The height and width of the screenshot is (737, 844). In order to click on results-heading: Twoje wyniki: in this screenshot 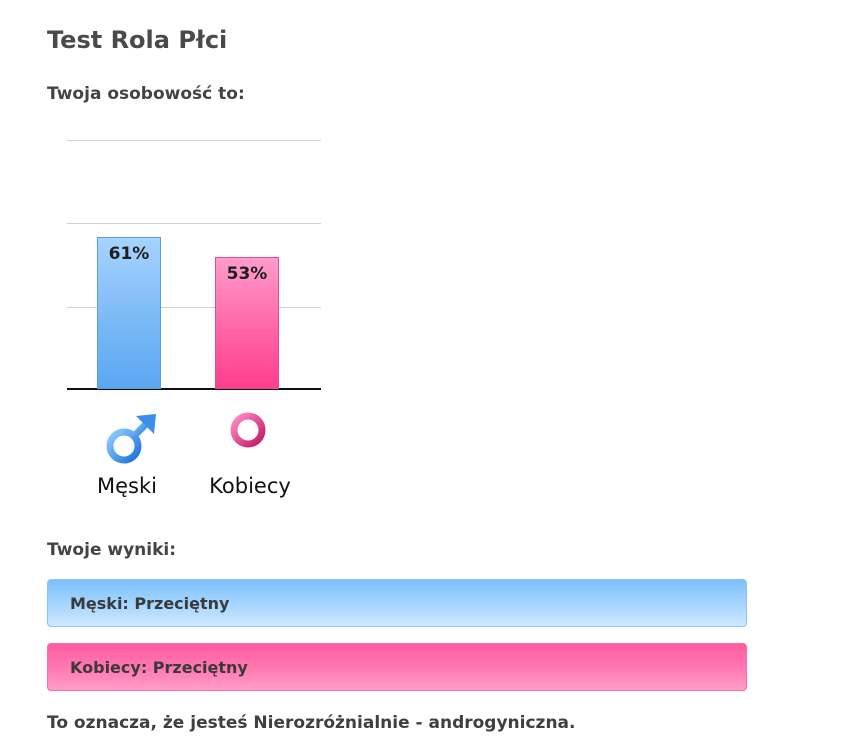, I will do `click(112, 550)`.